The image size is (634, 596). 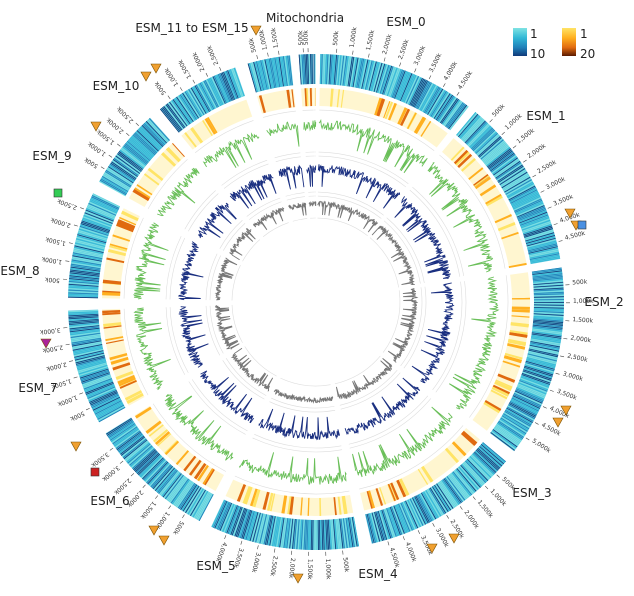 What do you see at coordinates (278, 124) in the screenshot?
I see `chromosome-ESM_10: 500k 1,000k 1,500k` at bounding box center [278, 124].